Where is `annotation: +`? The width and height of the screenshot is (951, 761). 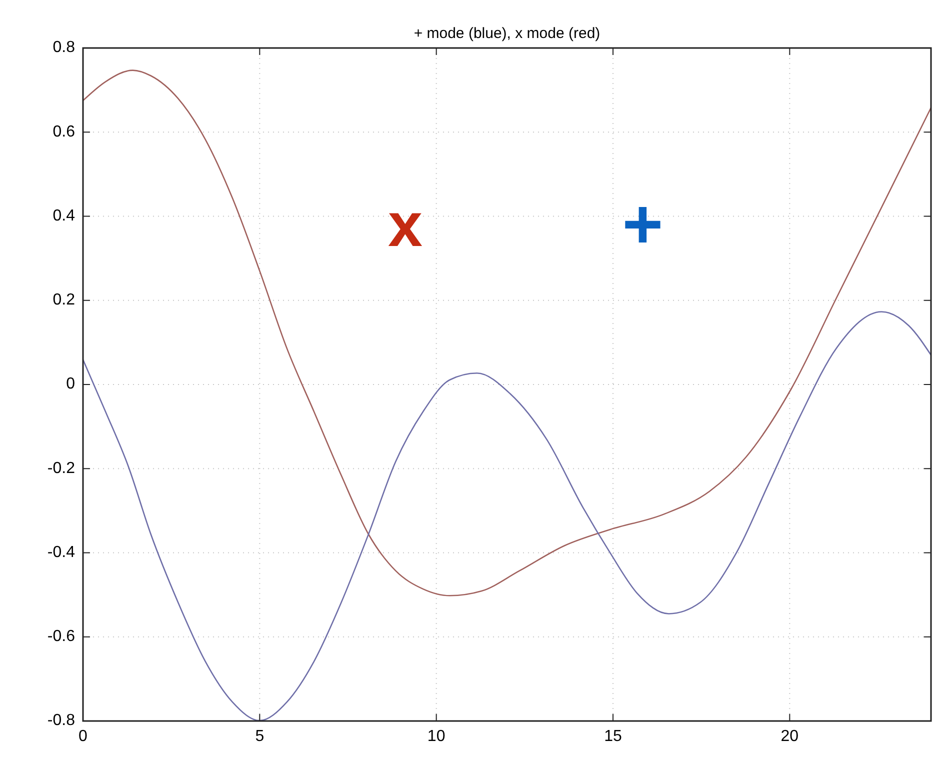
annotation: + is located at coordinates (643, 224).